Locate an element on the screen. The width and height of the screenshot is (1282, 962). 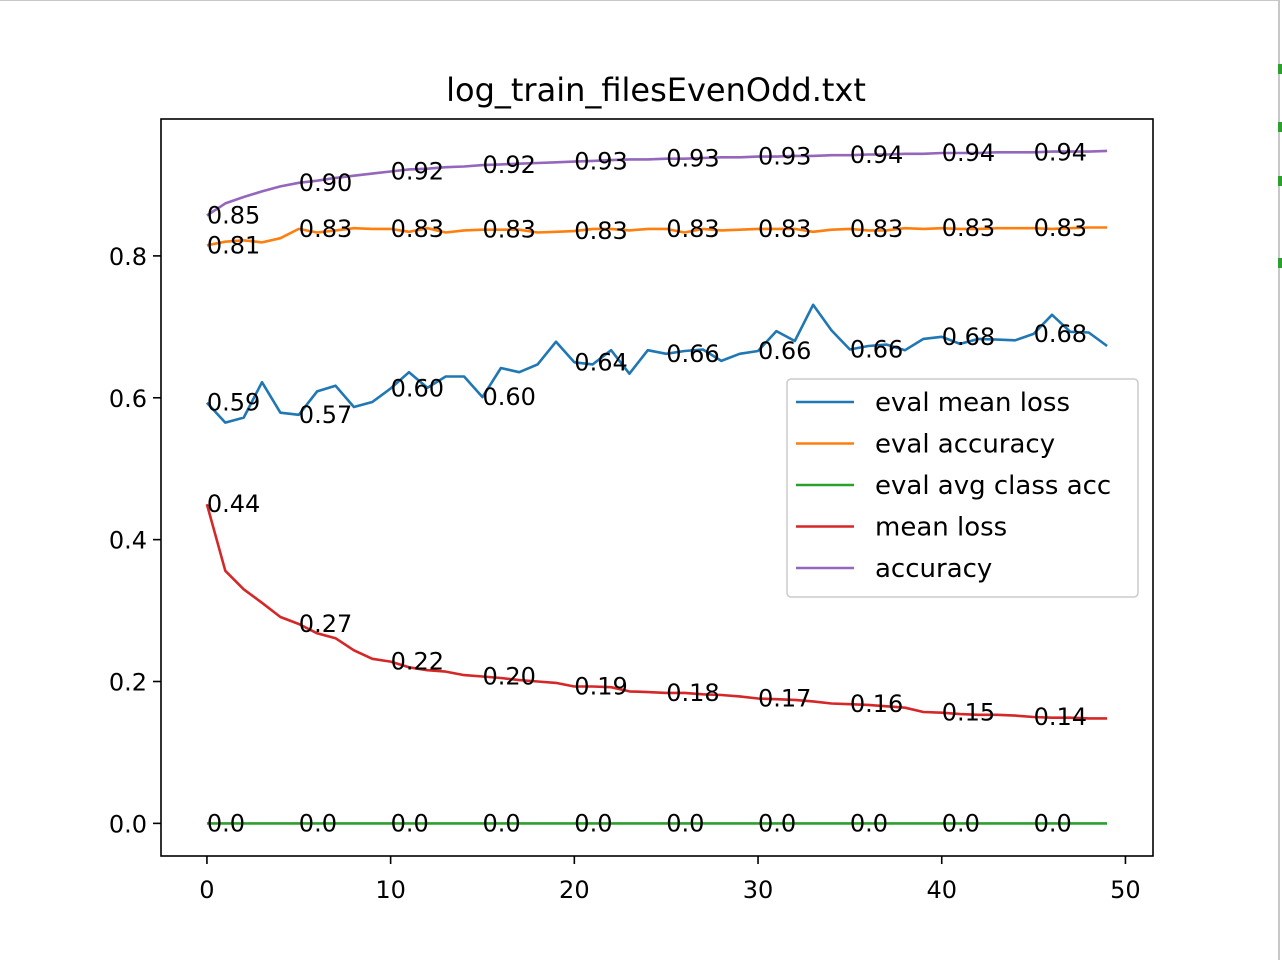
x-tick-label: 50 is located at coordinates (1125, 890).